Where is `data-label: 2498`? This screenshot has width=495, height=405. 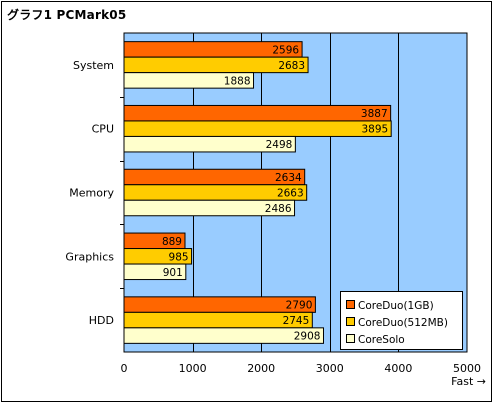
data-label: 2498 is located at coordinates (279, 145).